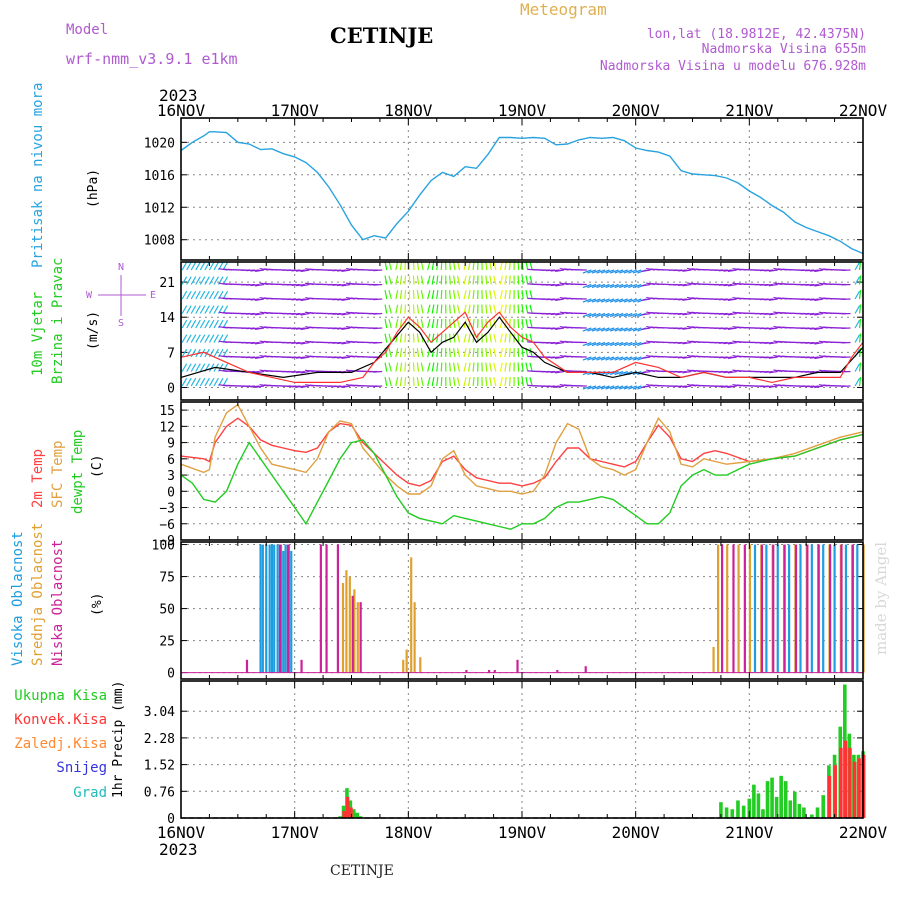  Describe the element at coordinates (58, 474) in the screenshot. I see `sfctemp-title: SFC Temp` at that location.